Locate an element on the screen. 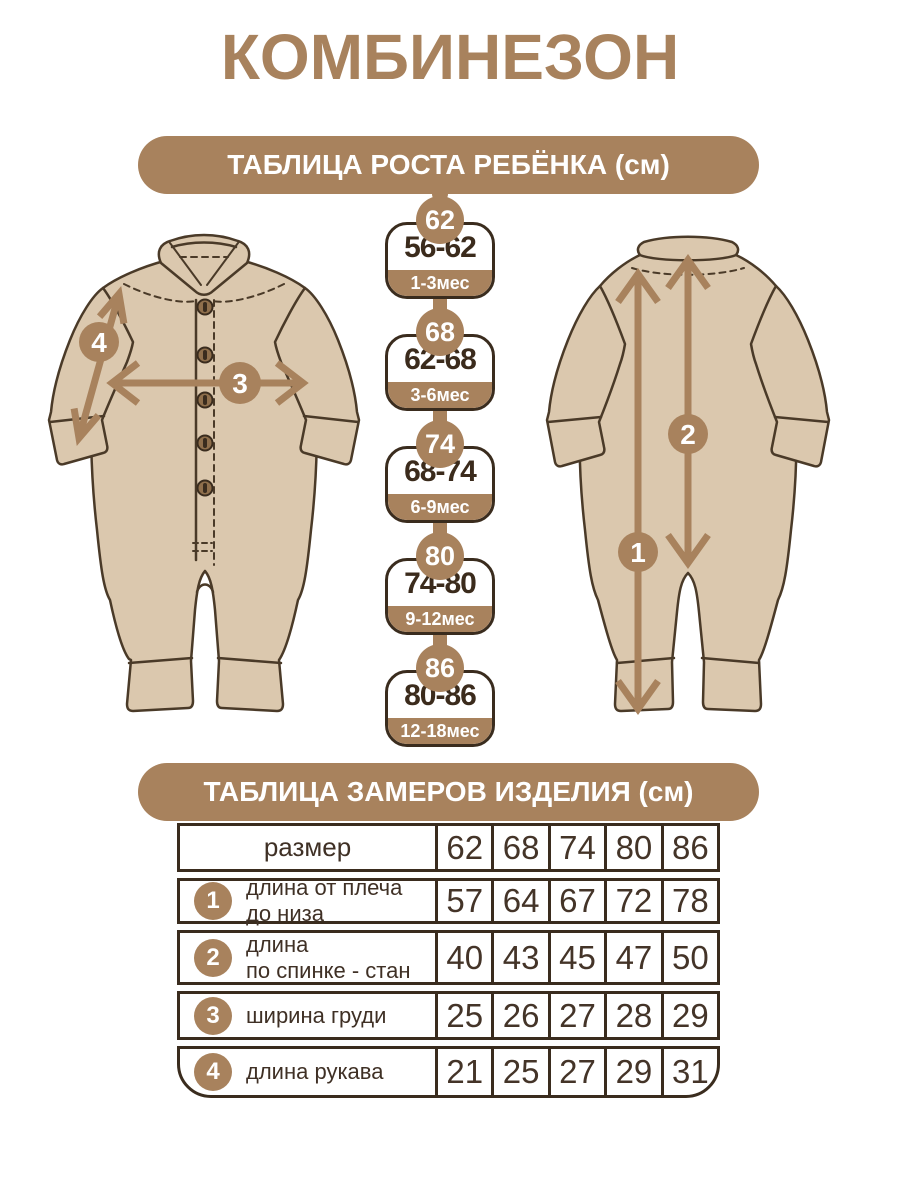 Image resolution: width=900 pixels, height=1200 pixels. row-label-cell: 1 длина от плеча до низа is located at coordinates (307, 900).